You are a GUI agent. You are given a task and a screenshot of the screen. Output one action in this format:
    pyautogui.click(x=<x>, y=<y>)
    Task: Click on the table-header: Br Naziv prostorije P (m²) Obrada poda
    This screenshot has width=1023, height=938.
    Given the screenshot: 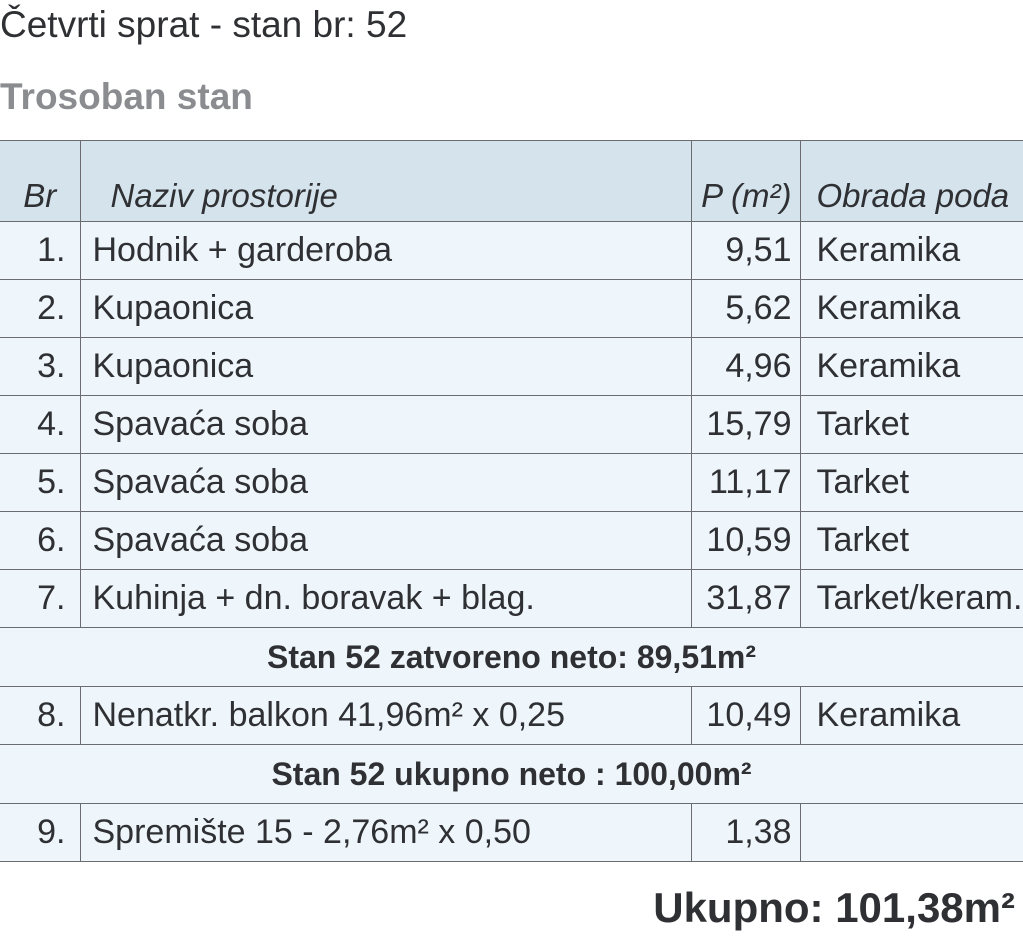 What is the action you would take?
    pyautogui.click(x=511, y=181)
    